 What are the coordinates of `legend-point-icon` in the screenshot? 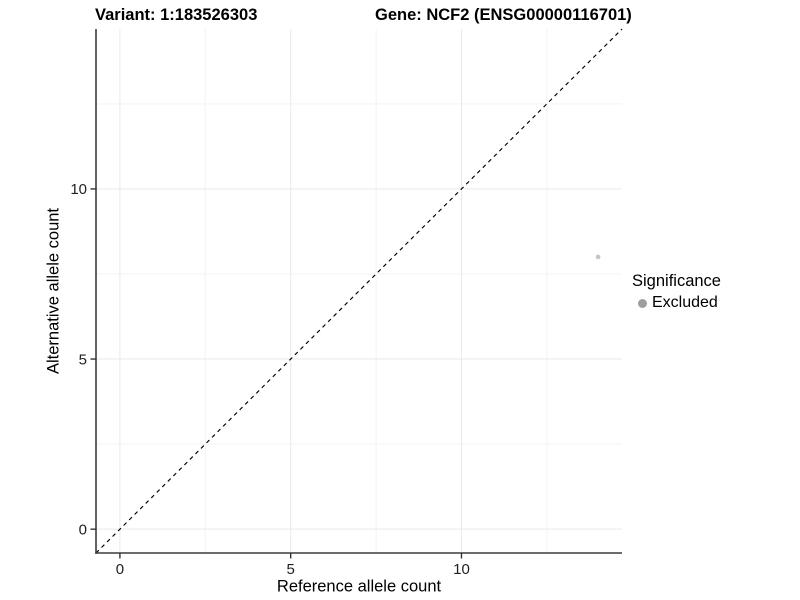 It's located at (642, 303).